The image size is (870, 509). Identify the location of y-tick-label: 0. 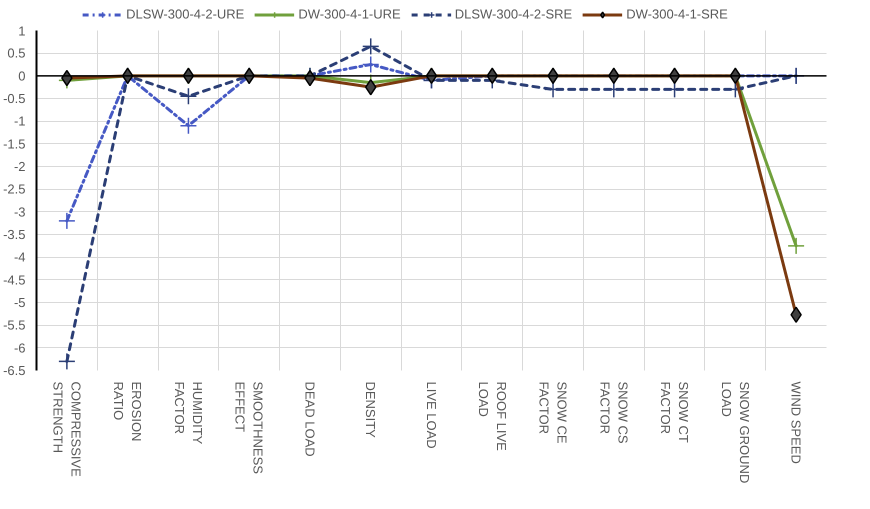
(22, 76).